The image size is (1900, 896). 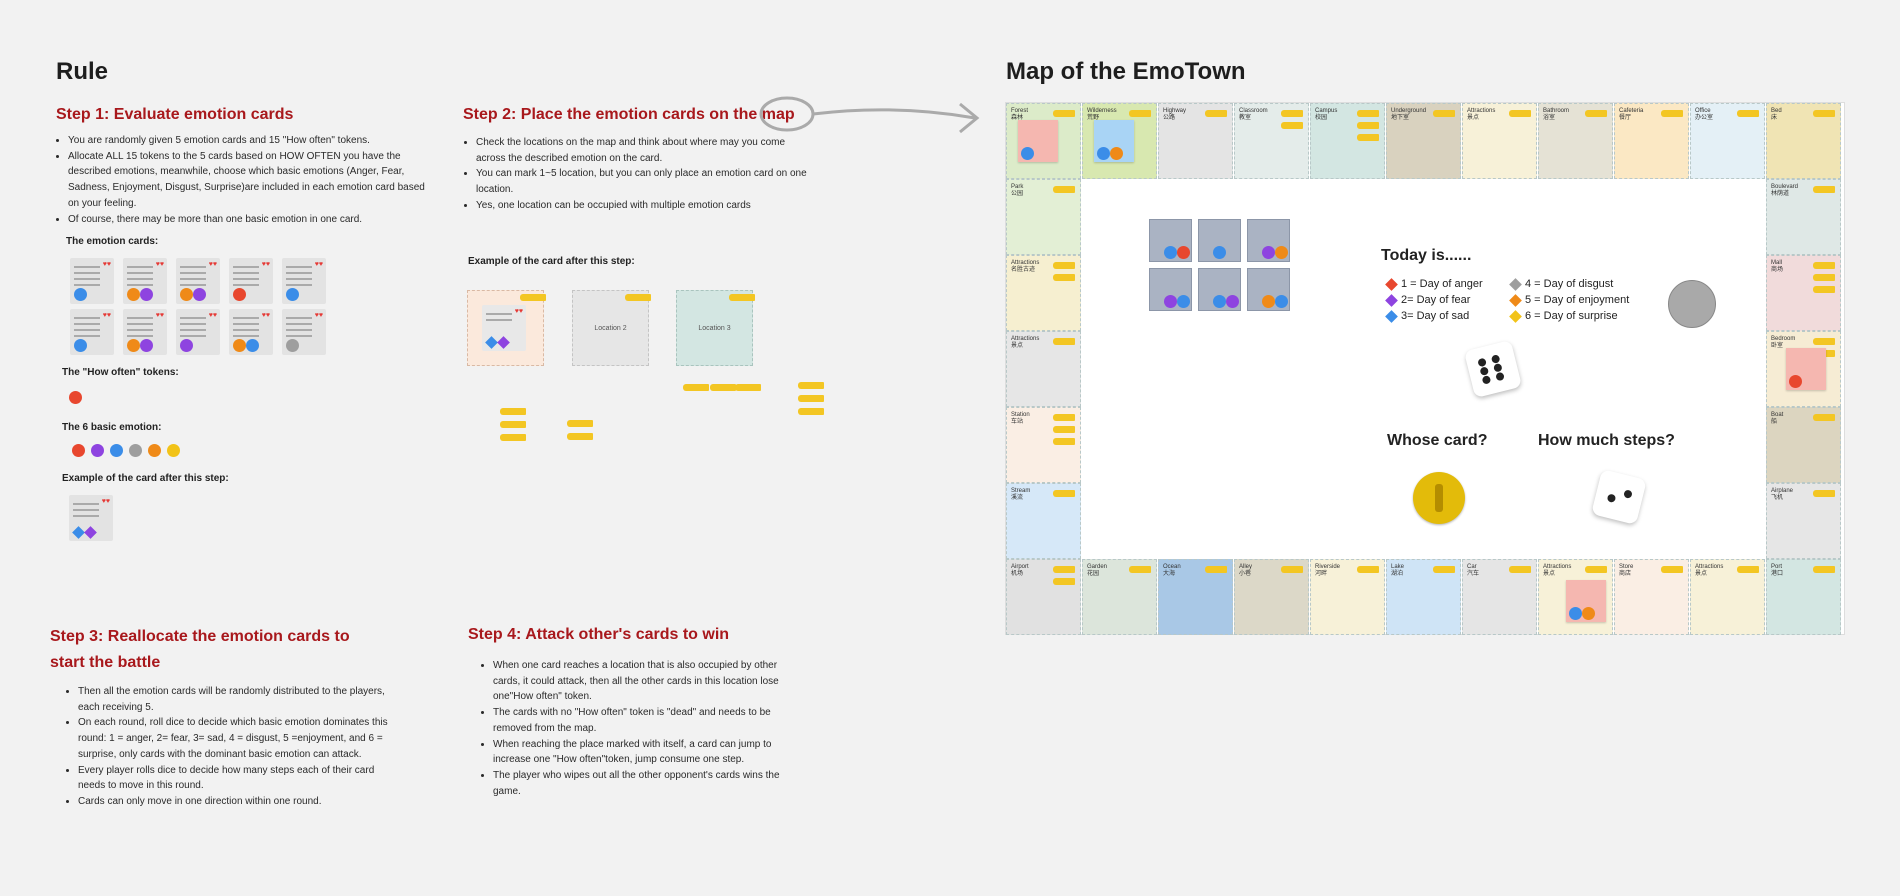 What do you see at coordinates (1423, 597) in the screenshot?
I see `board-cell: Lake 湖泊` at bounding box center [1423, 597].